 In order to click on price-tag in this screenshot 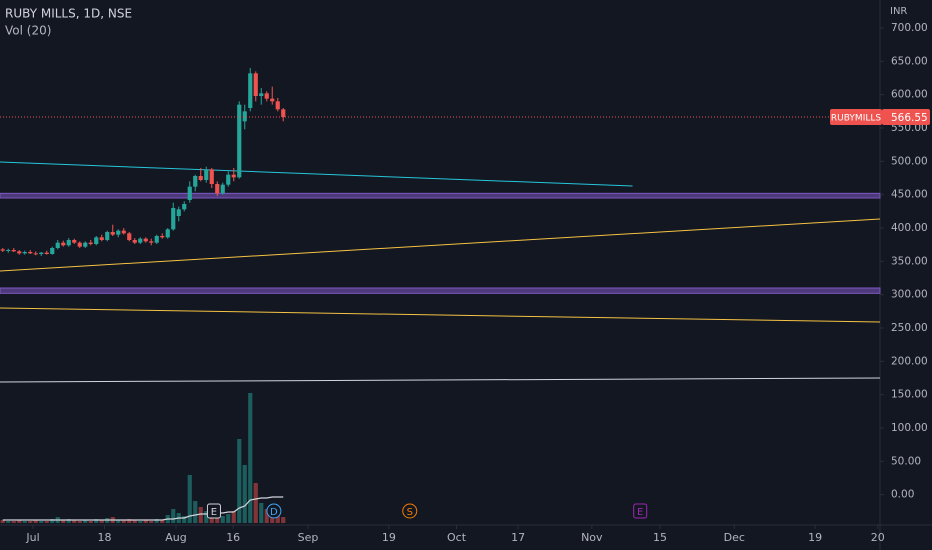, I will do `click(906, 116)`.